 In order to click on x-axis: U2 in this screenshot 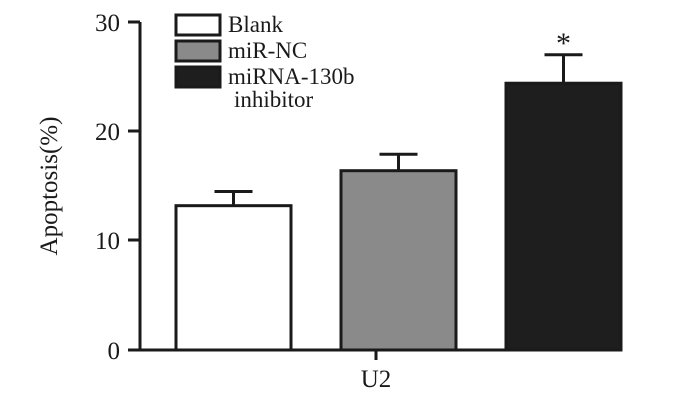, I will do `click(375, 370)`.